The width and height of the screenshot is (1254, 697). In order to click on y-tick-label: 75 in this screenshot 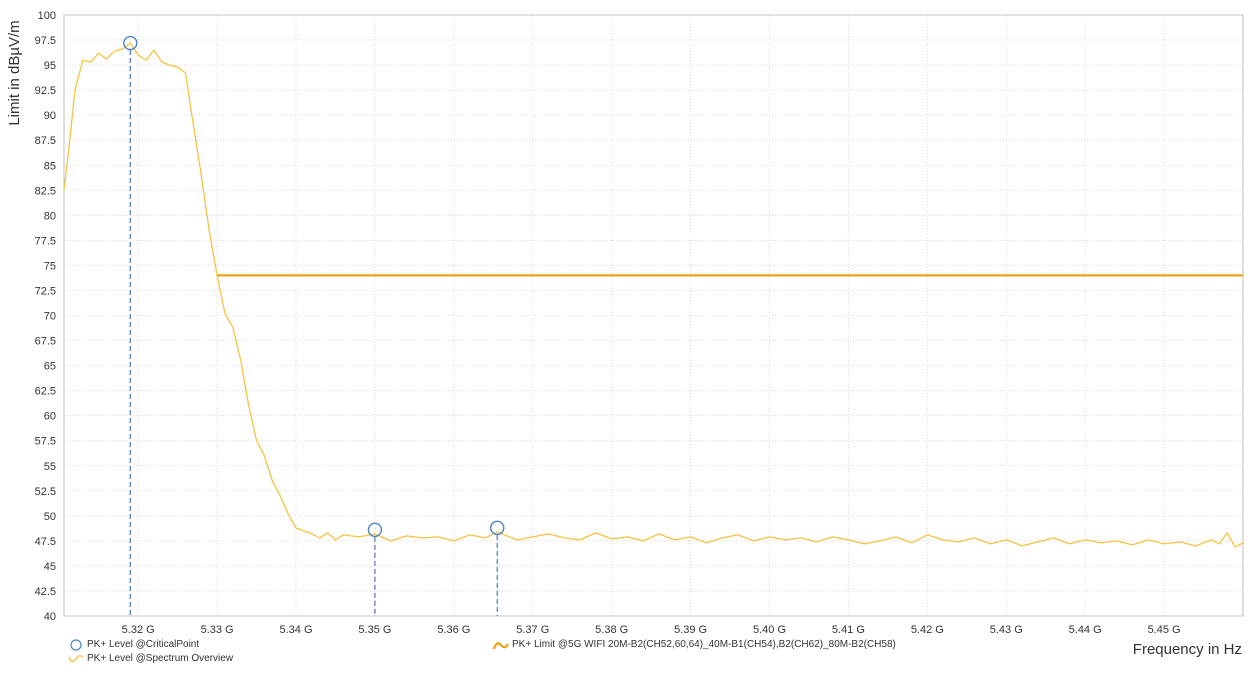, I will do `click(50, 266)`.